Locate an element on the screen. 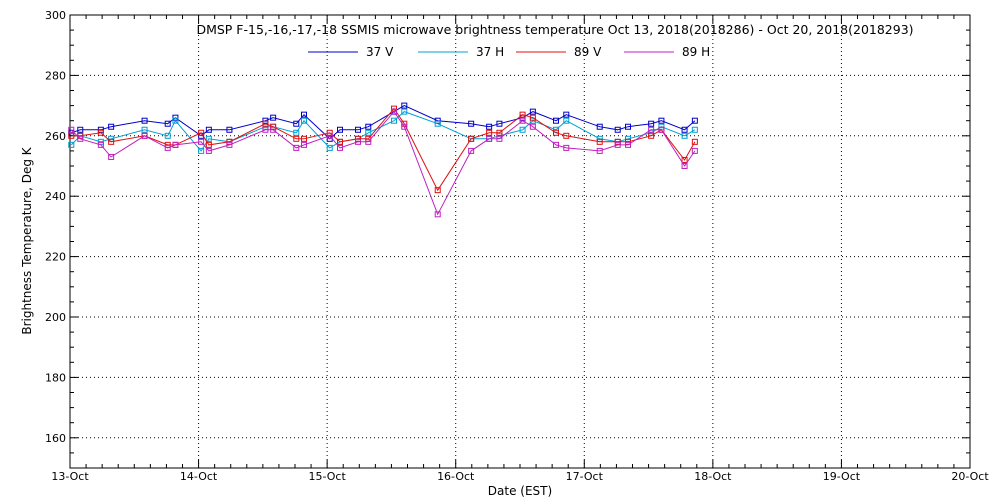 The height and width of the screenshot is (500, 1000). x-tick-label: 20-Oct is located at coordinates (970, 476).